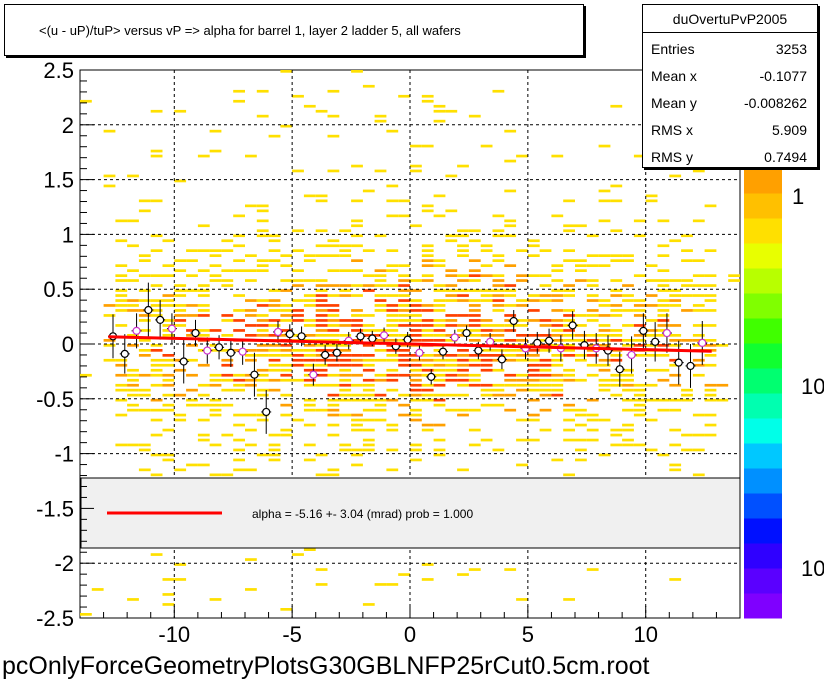 This screenshot has height=685, width=824. What do you see at coordinates (410, 634) in the screenshot?
I see `x-tick-label: 0` at bounding box center [410, 634].